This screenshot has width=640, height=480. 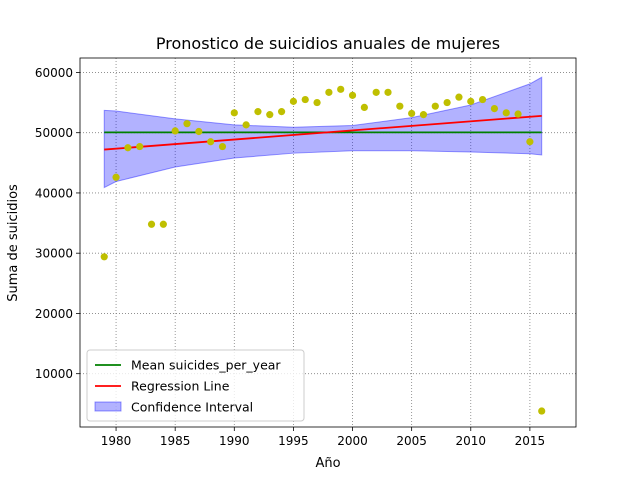 What do you see at coordinates (234, 441) in the screenshot?
I see `x-tick-label: 1990` at bounding box center [234, 441].